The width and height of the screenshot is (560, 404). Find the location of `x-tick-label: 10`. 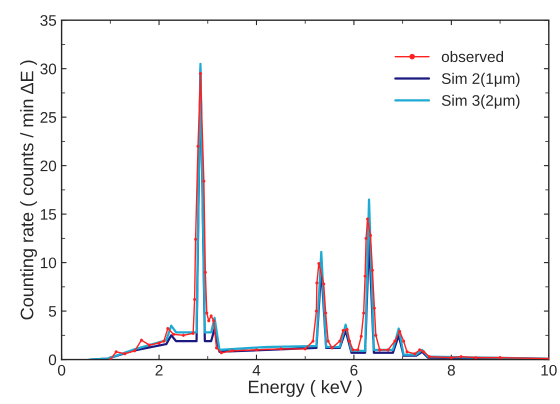

x-tick-label: 10 is located at coordinates (549, 370).